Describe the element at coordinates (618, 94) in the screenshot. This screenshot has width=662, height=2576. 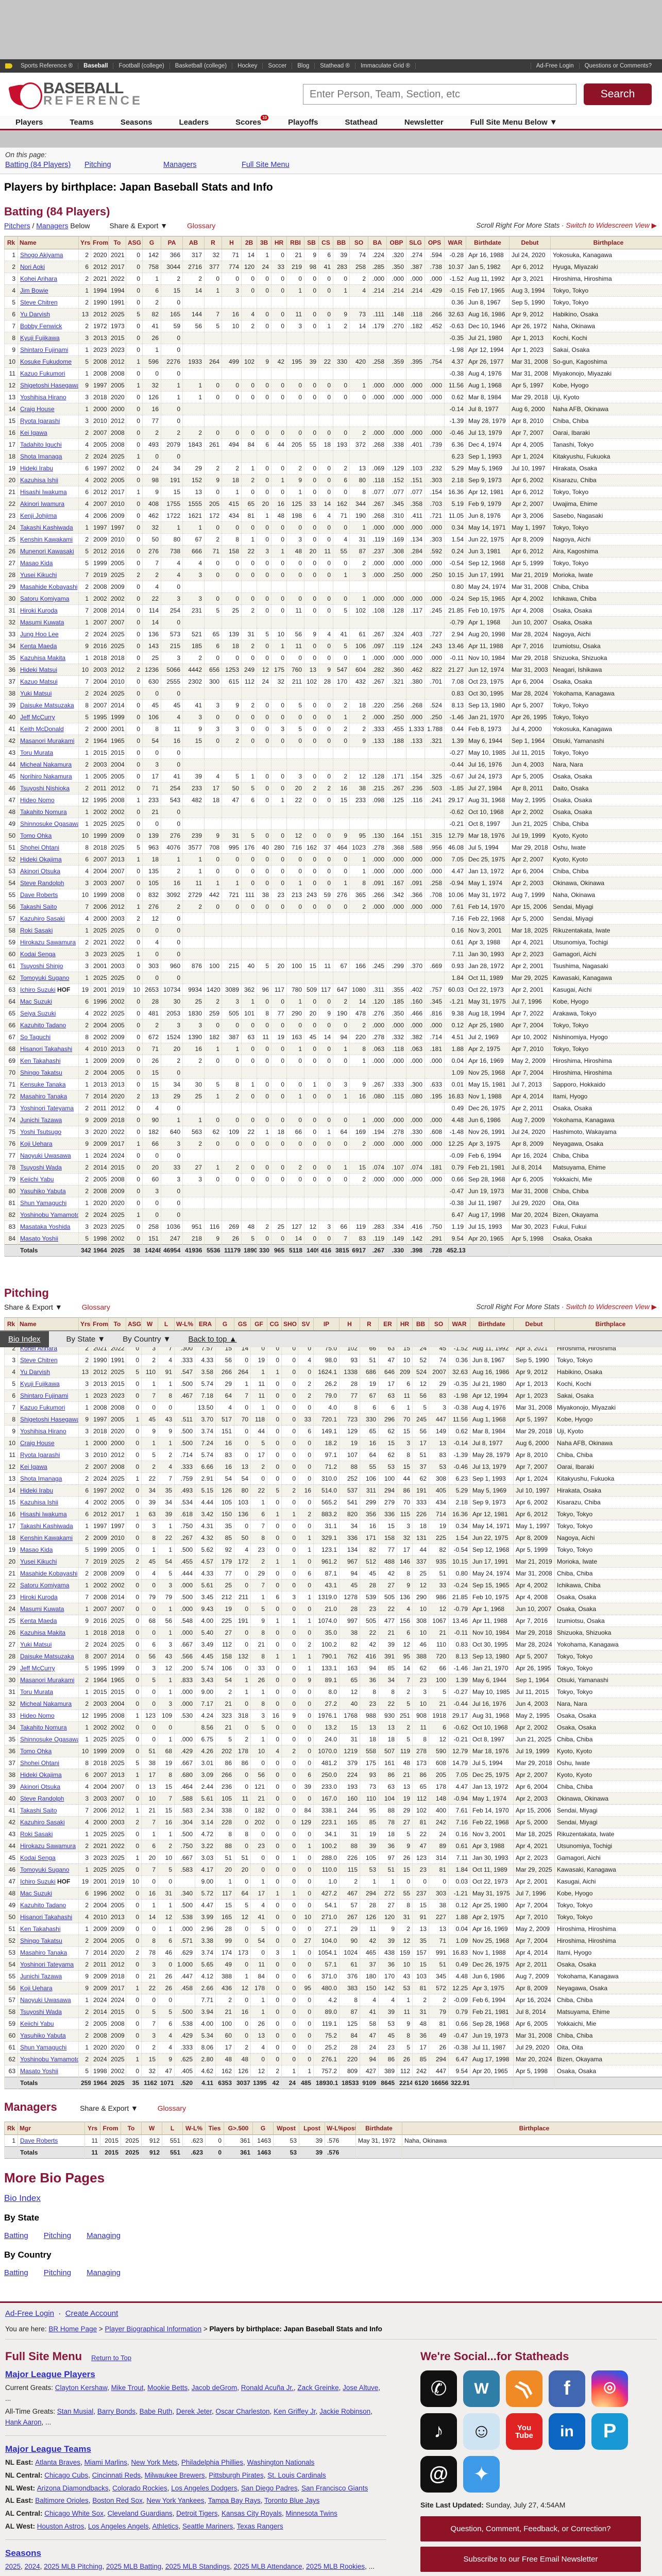
I see `search-button: Search` at that location.